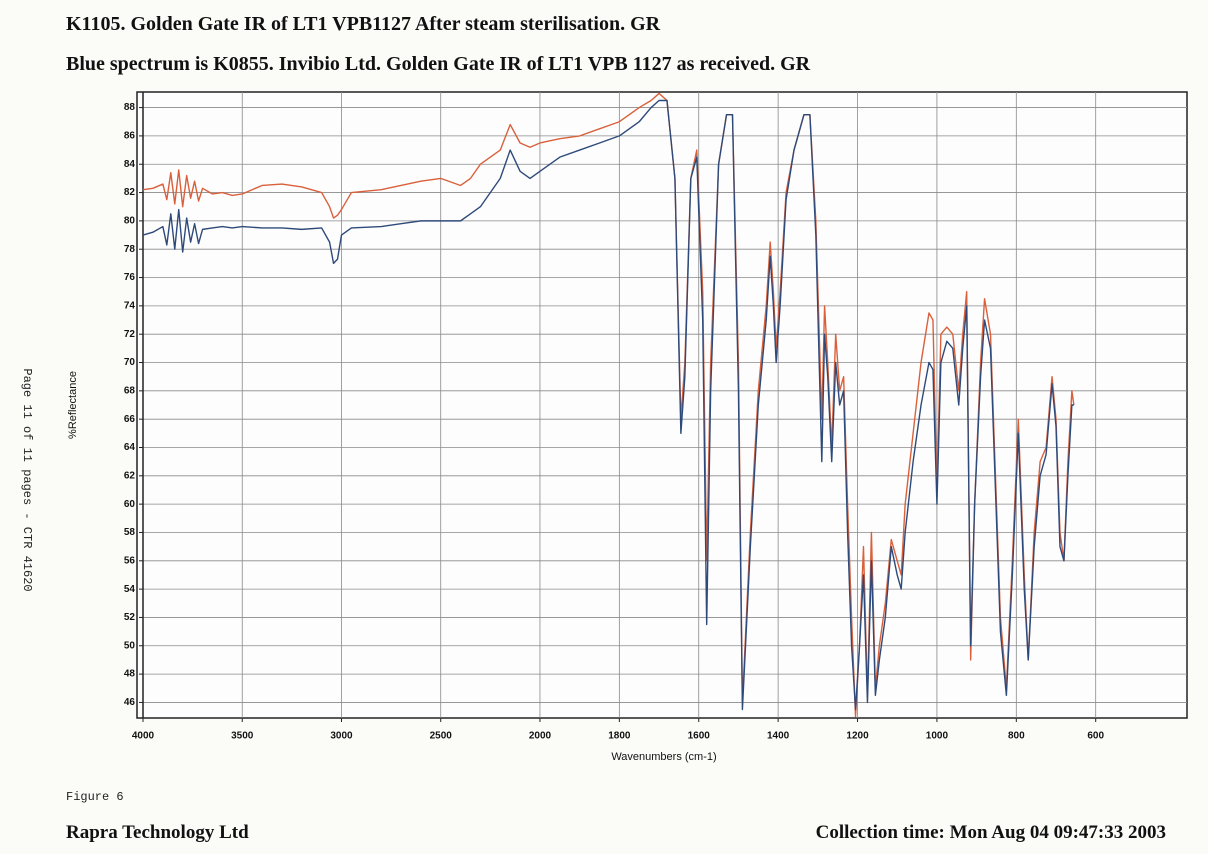  What do you see at coordinates (130, 107) in the screenshot?
I see `y-tick-label: 88` at bounding box center [130, 107].